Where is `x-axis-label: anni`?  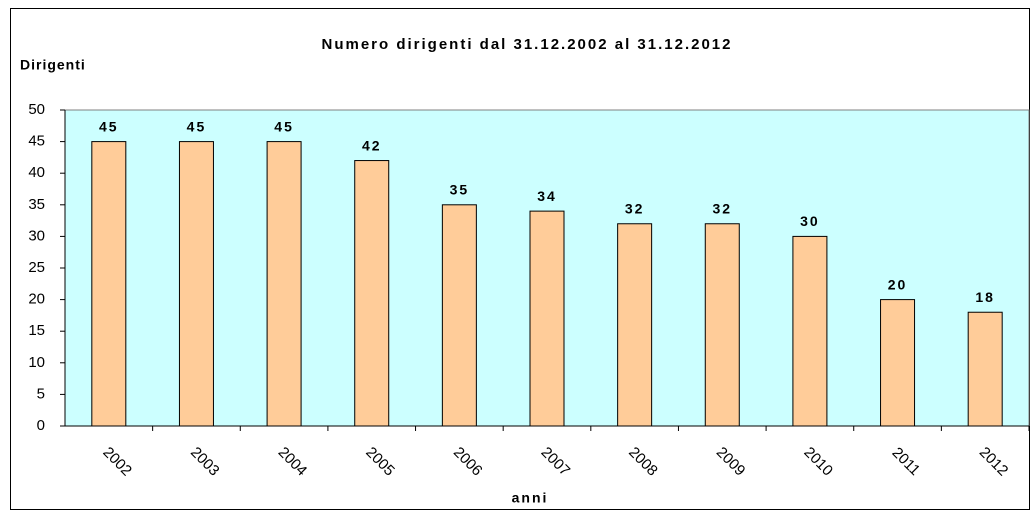 x-axis-label: anni is located at coordinates (530, 498).